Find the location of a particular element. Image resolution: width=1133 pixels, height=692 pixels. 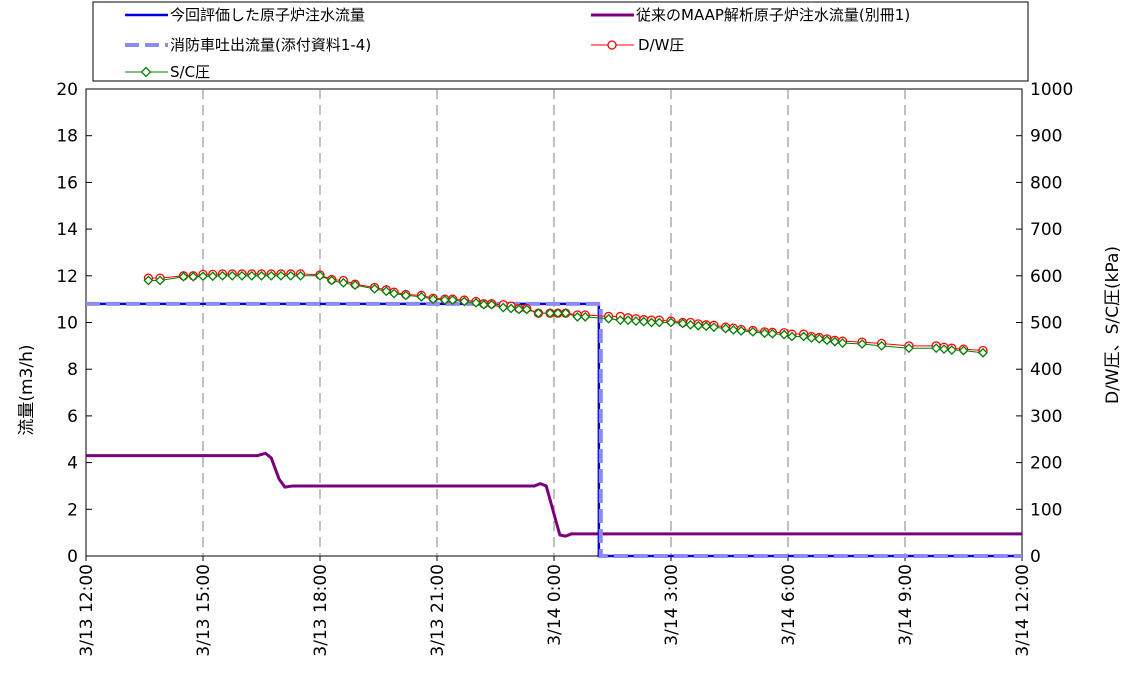

y-tick-label-left: 16 is located at coordinates (67, 183).